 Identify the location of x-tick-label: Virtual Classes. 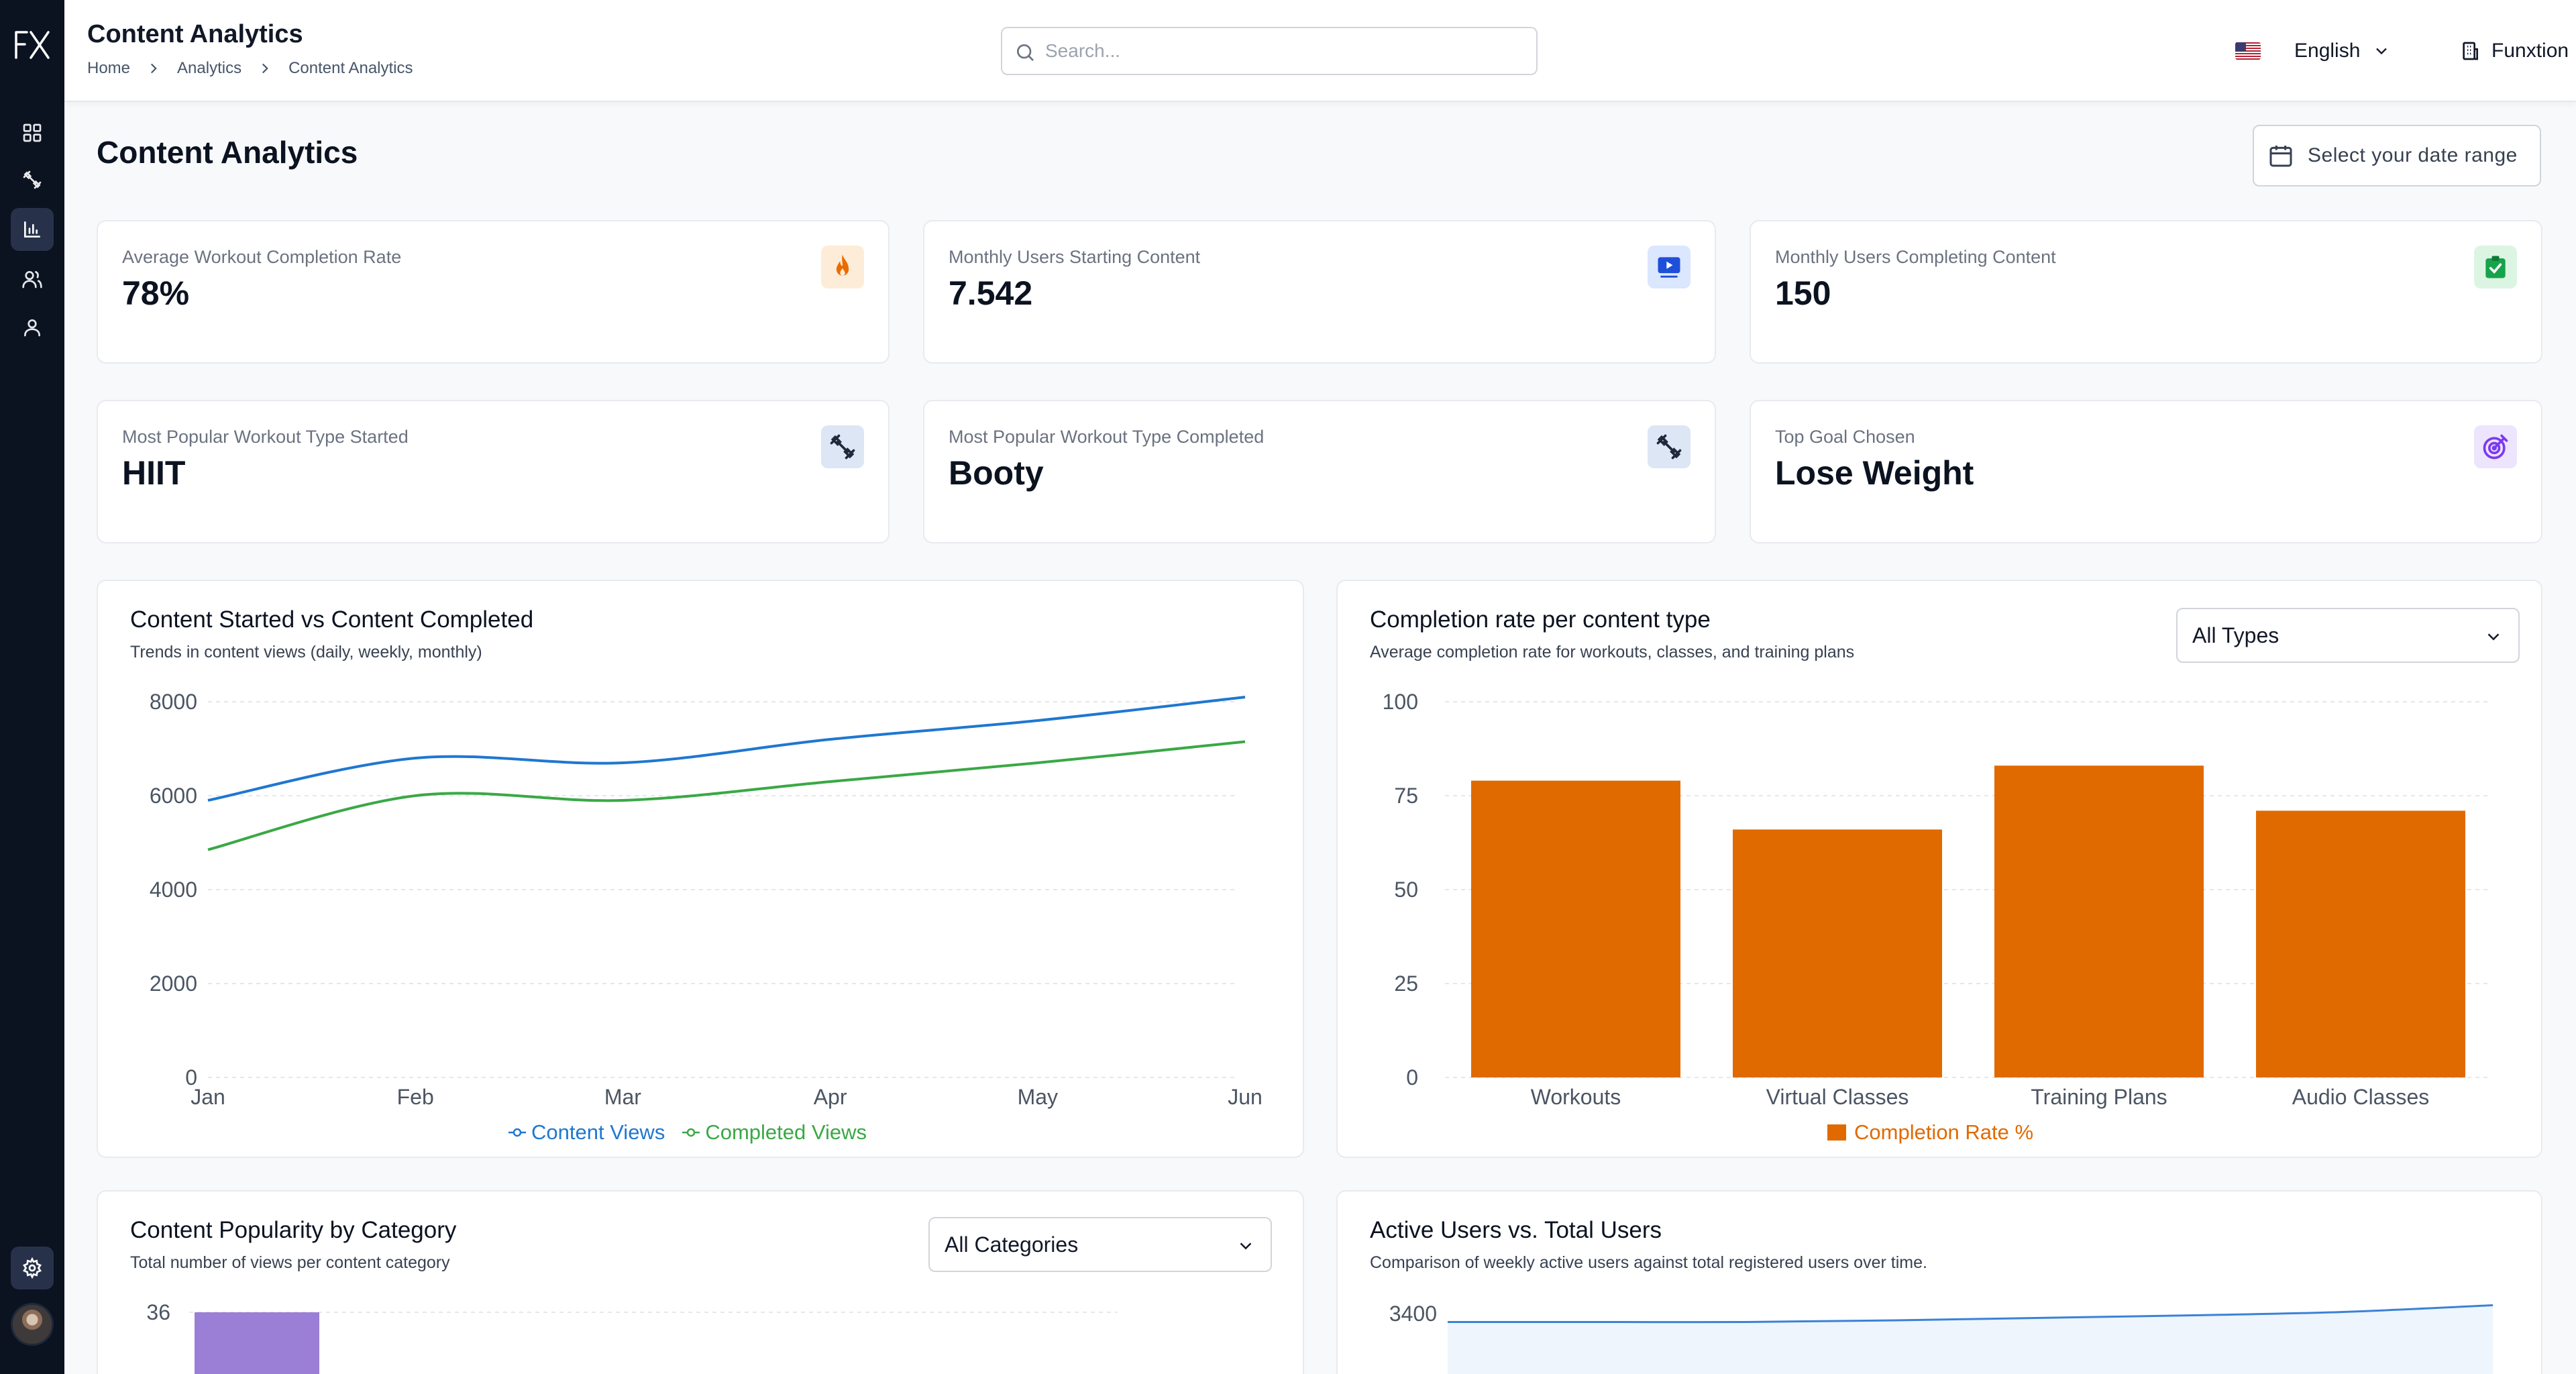
(1837, 1097).